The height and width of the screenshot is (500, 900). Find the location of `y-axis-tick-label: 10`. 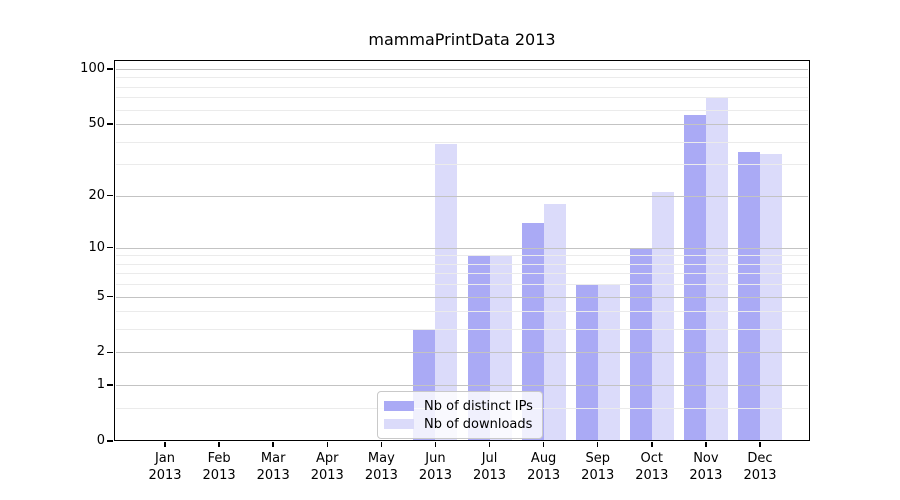

y-axis-tick-label: 10 is located at coordinates (96, 247).